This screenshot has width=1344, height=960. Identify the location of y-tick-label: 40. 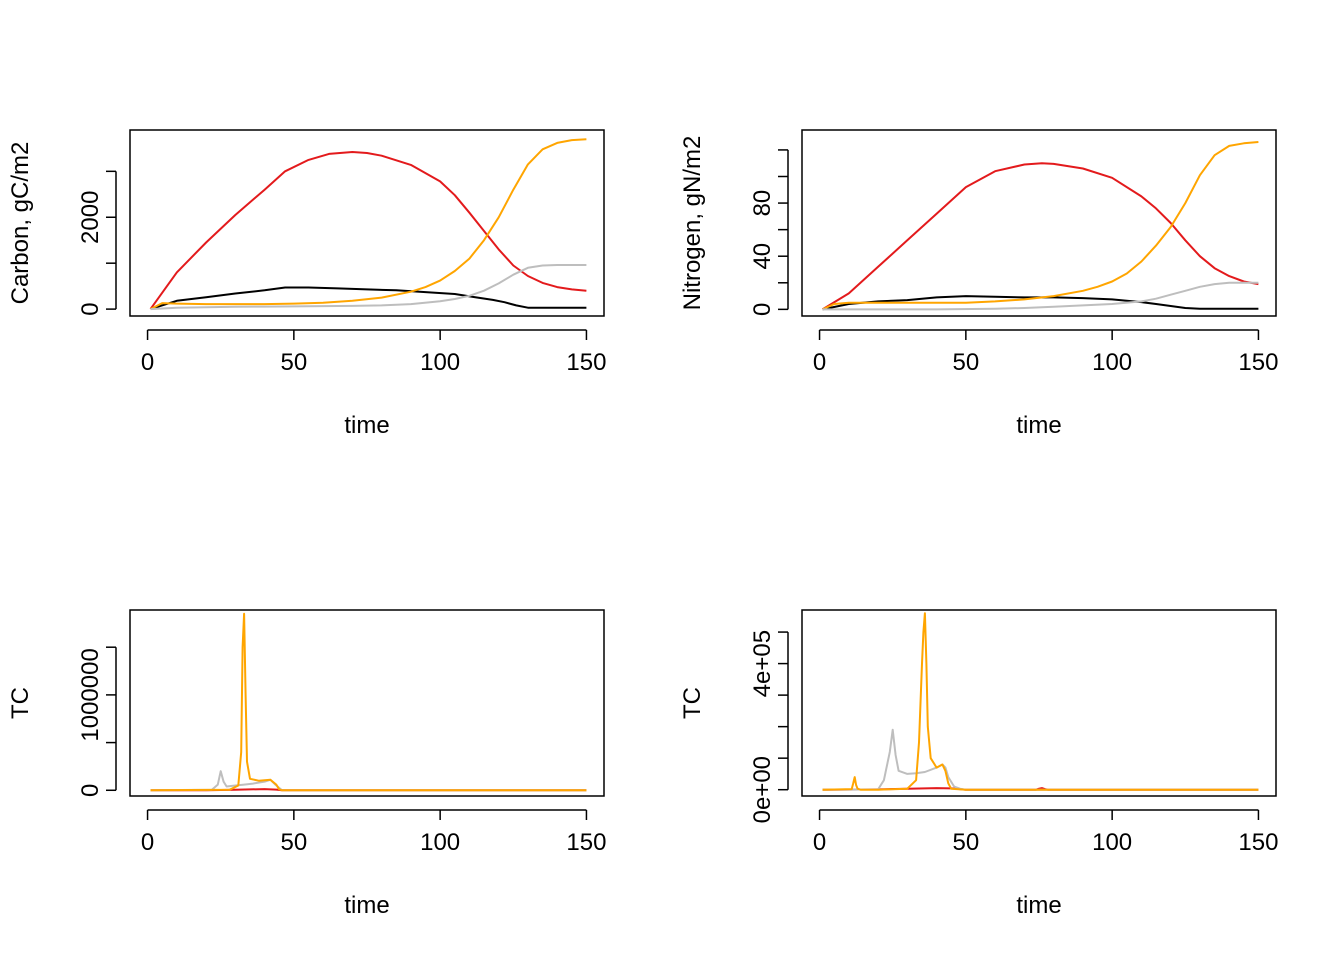
(762, 256).